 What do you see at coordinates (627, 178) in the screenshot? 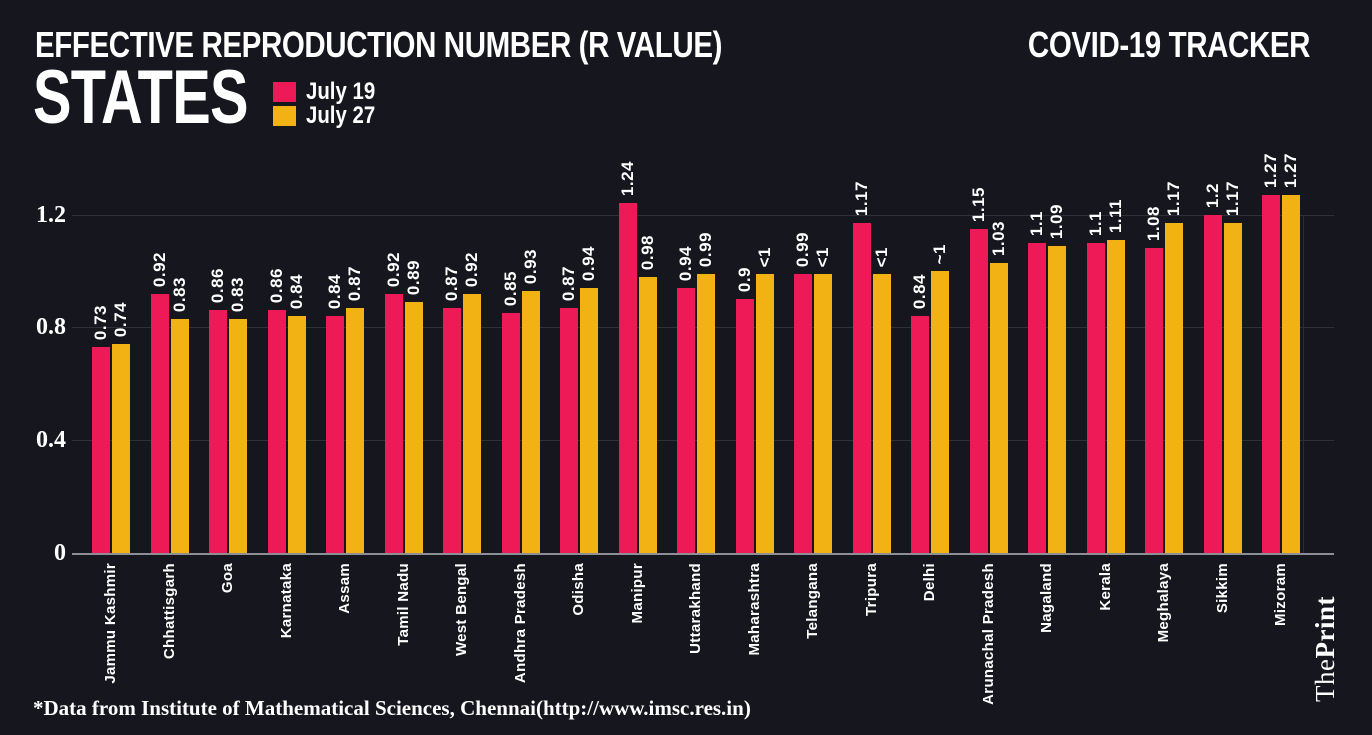
I see `value-label-july-19-manipur: 1.24` at bounding box center [627, 178].